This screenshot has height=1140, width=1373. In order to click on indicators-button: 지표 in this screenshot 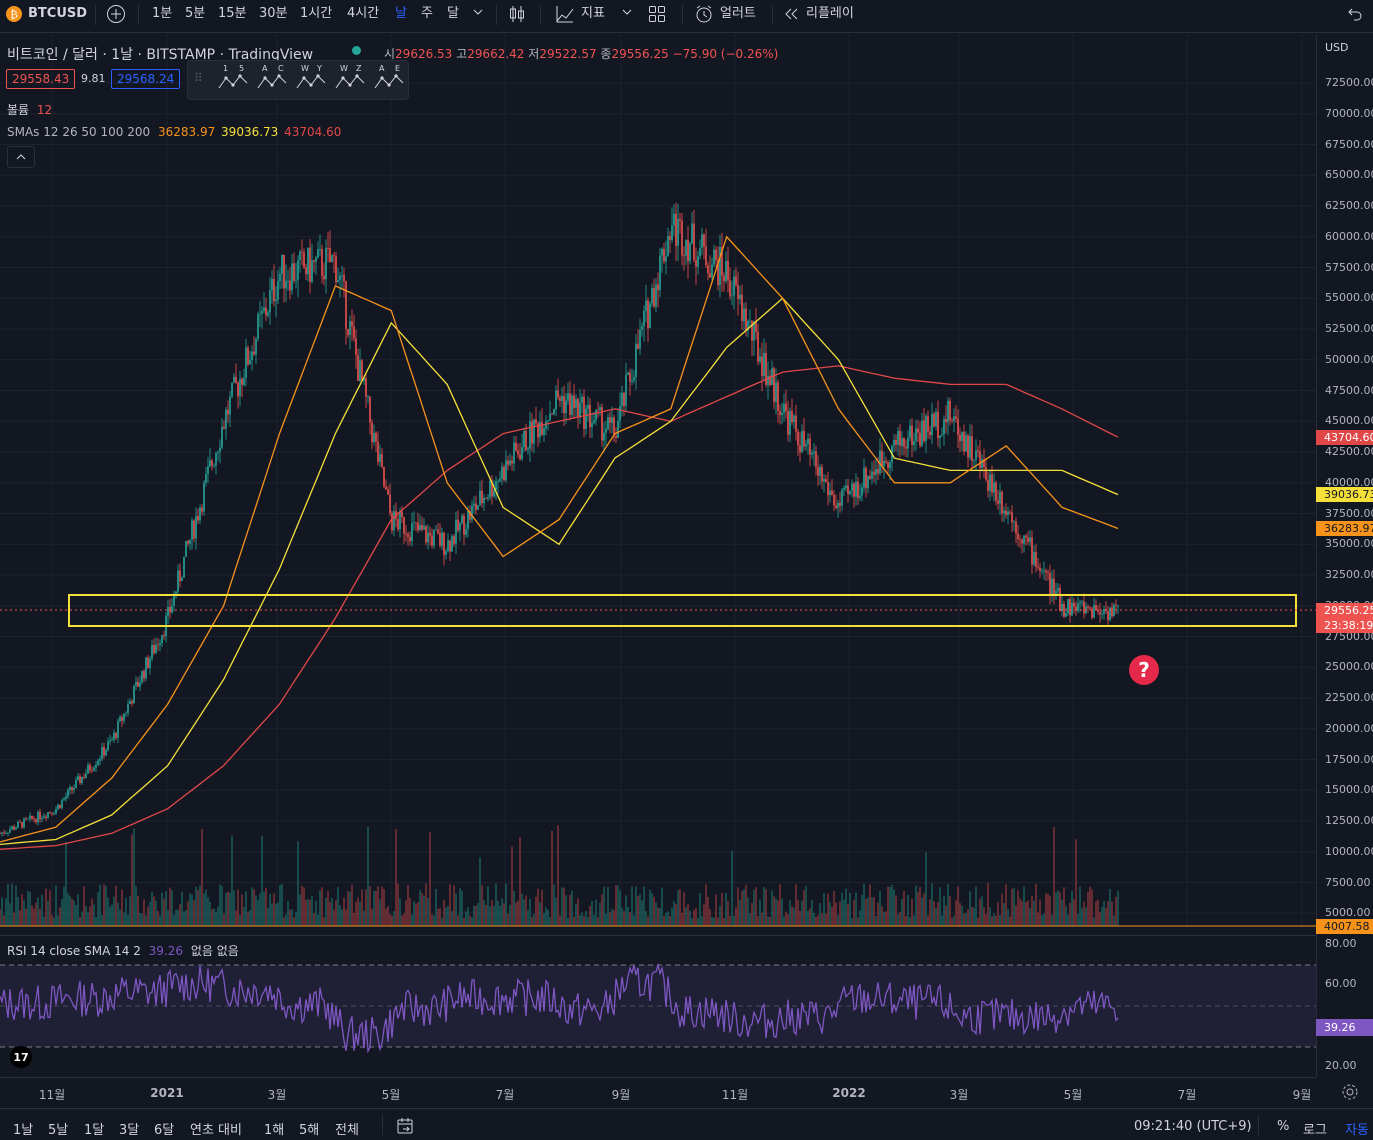, I will do `click(593, 13)`.